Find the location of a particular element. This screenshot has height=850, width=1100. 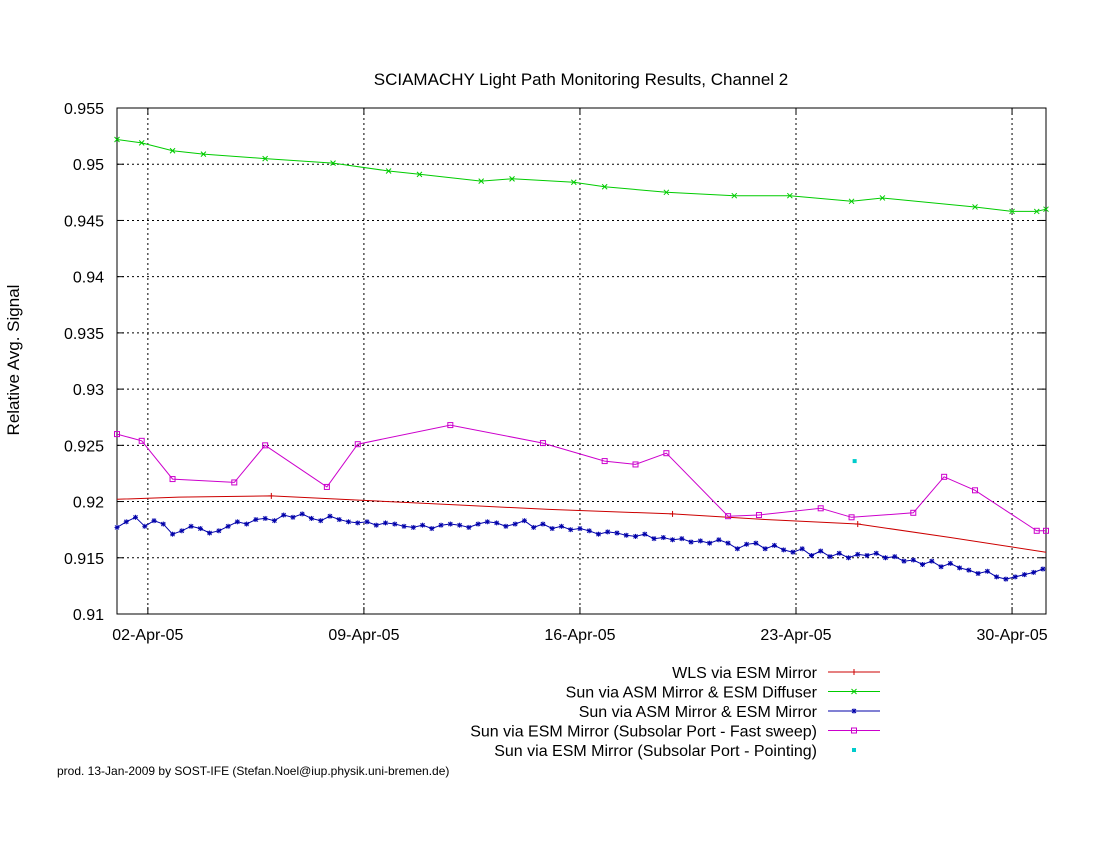

y-tick-label: 0.955 is located at coordinates (84, 109).